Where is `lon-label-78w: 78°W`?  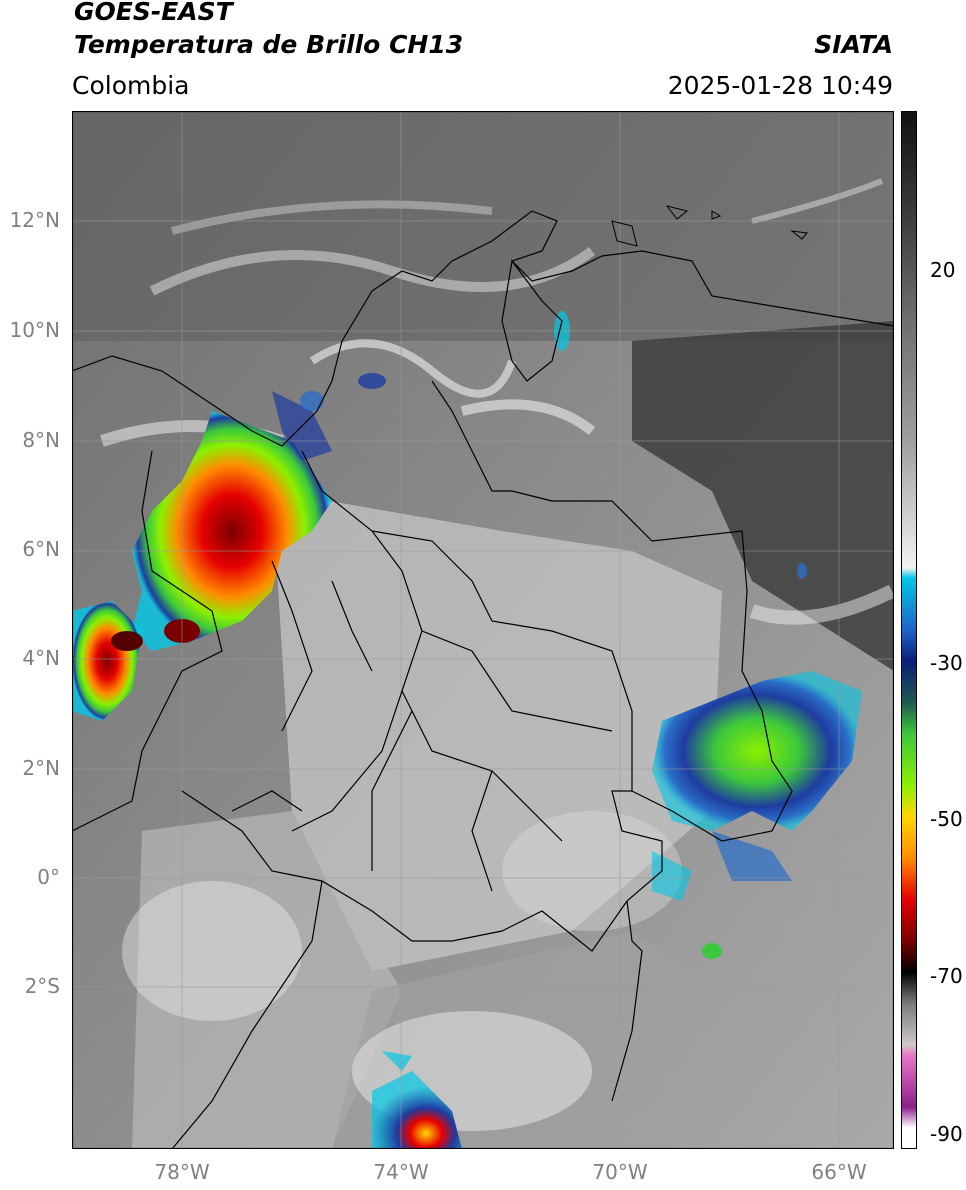
lon-label-78w: 78°W is located at coordinates (182, 1172).